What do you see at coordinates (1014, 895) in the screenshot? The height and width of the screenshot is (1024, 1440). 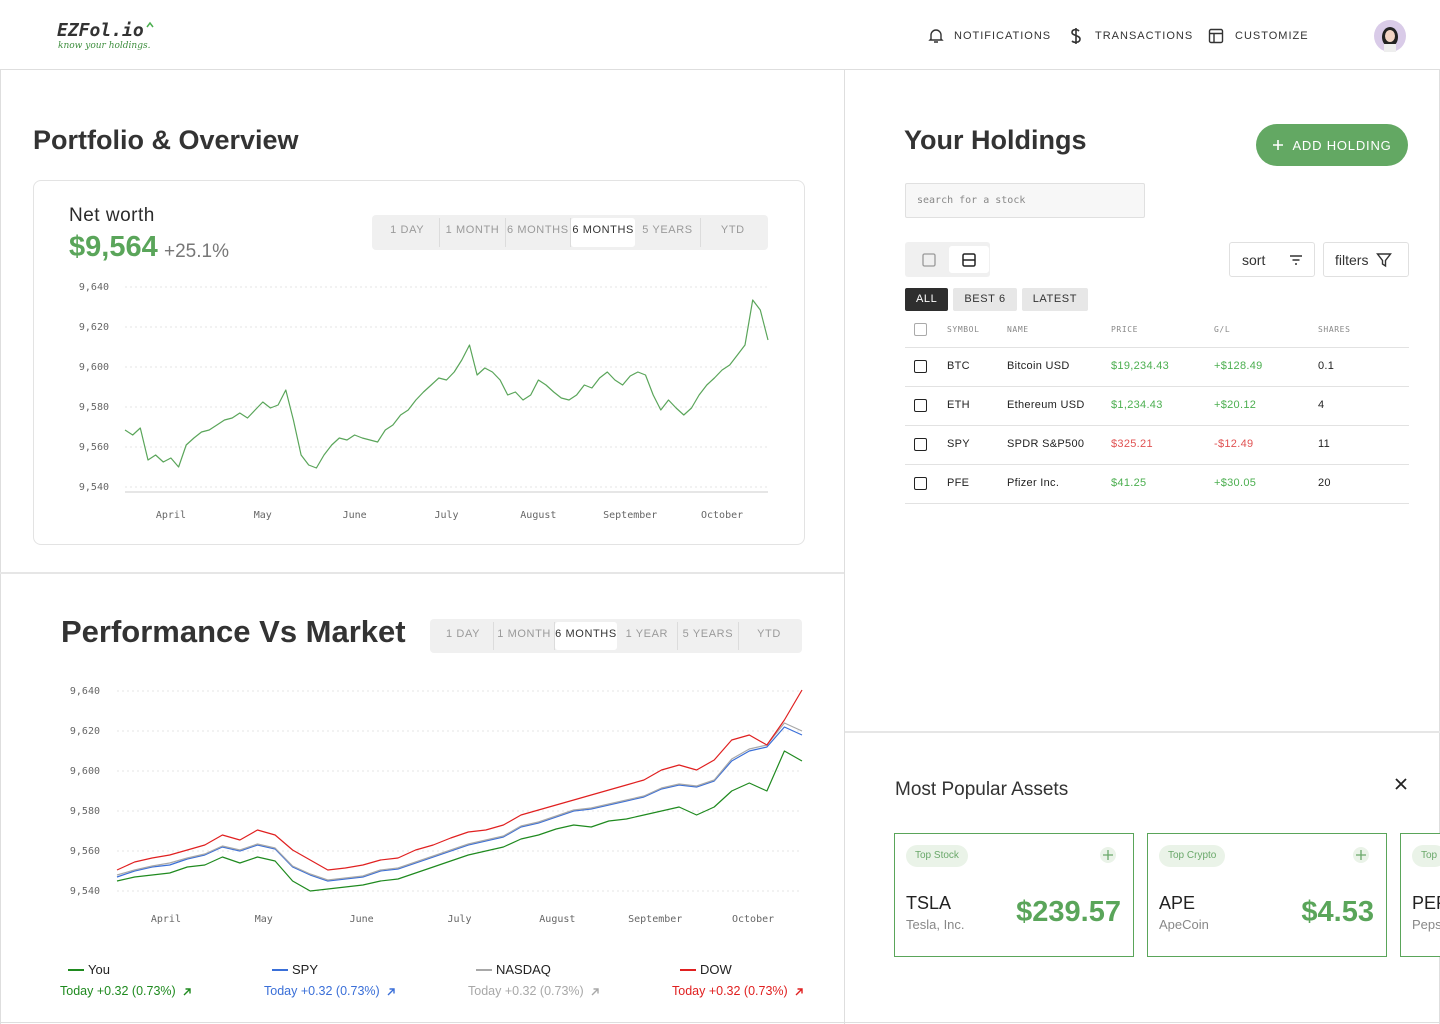 I see `asset-card: Top Stock TSLA Tesla, Inc. $239.57` at bounding box center [1014, 895].